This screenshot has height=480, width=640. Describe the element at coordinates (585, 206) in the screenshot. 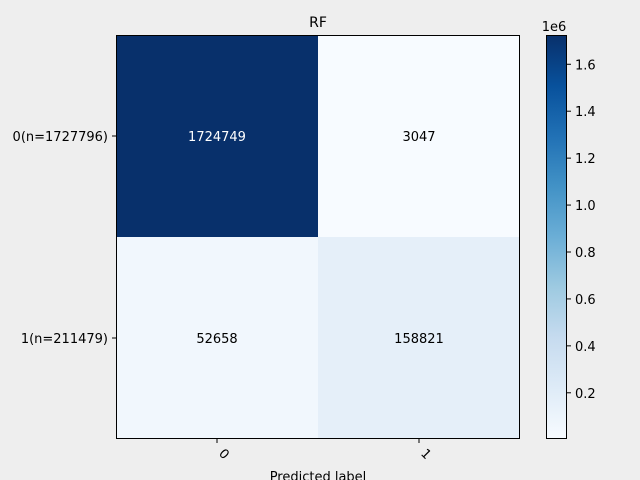

I see `colorbar-tick-label: 1.0` at that location.